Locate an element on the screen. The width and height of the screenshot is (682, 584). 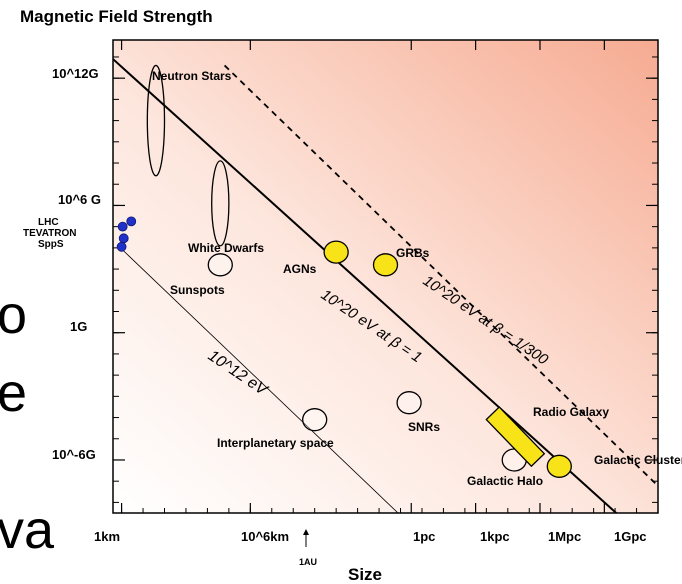
accelerator-points is located at coordinates (126, 234).